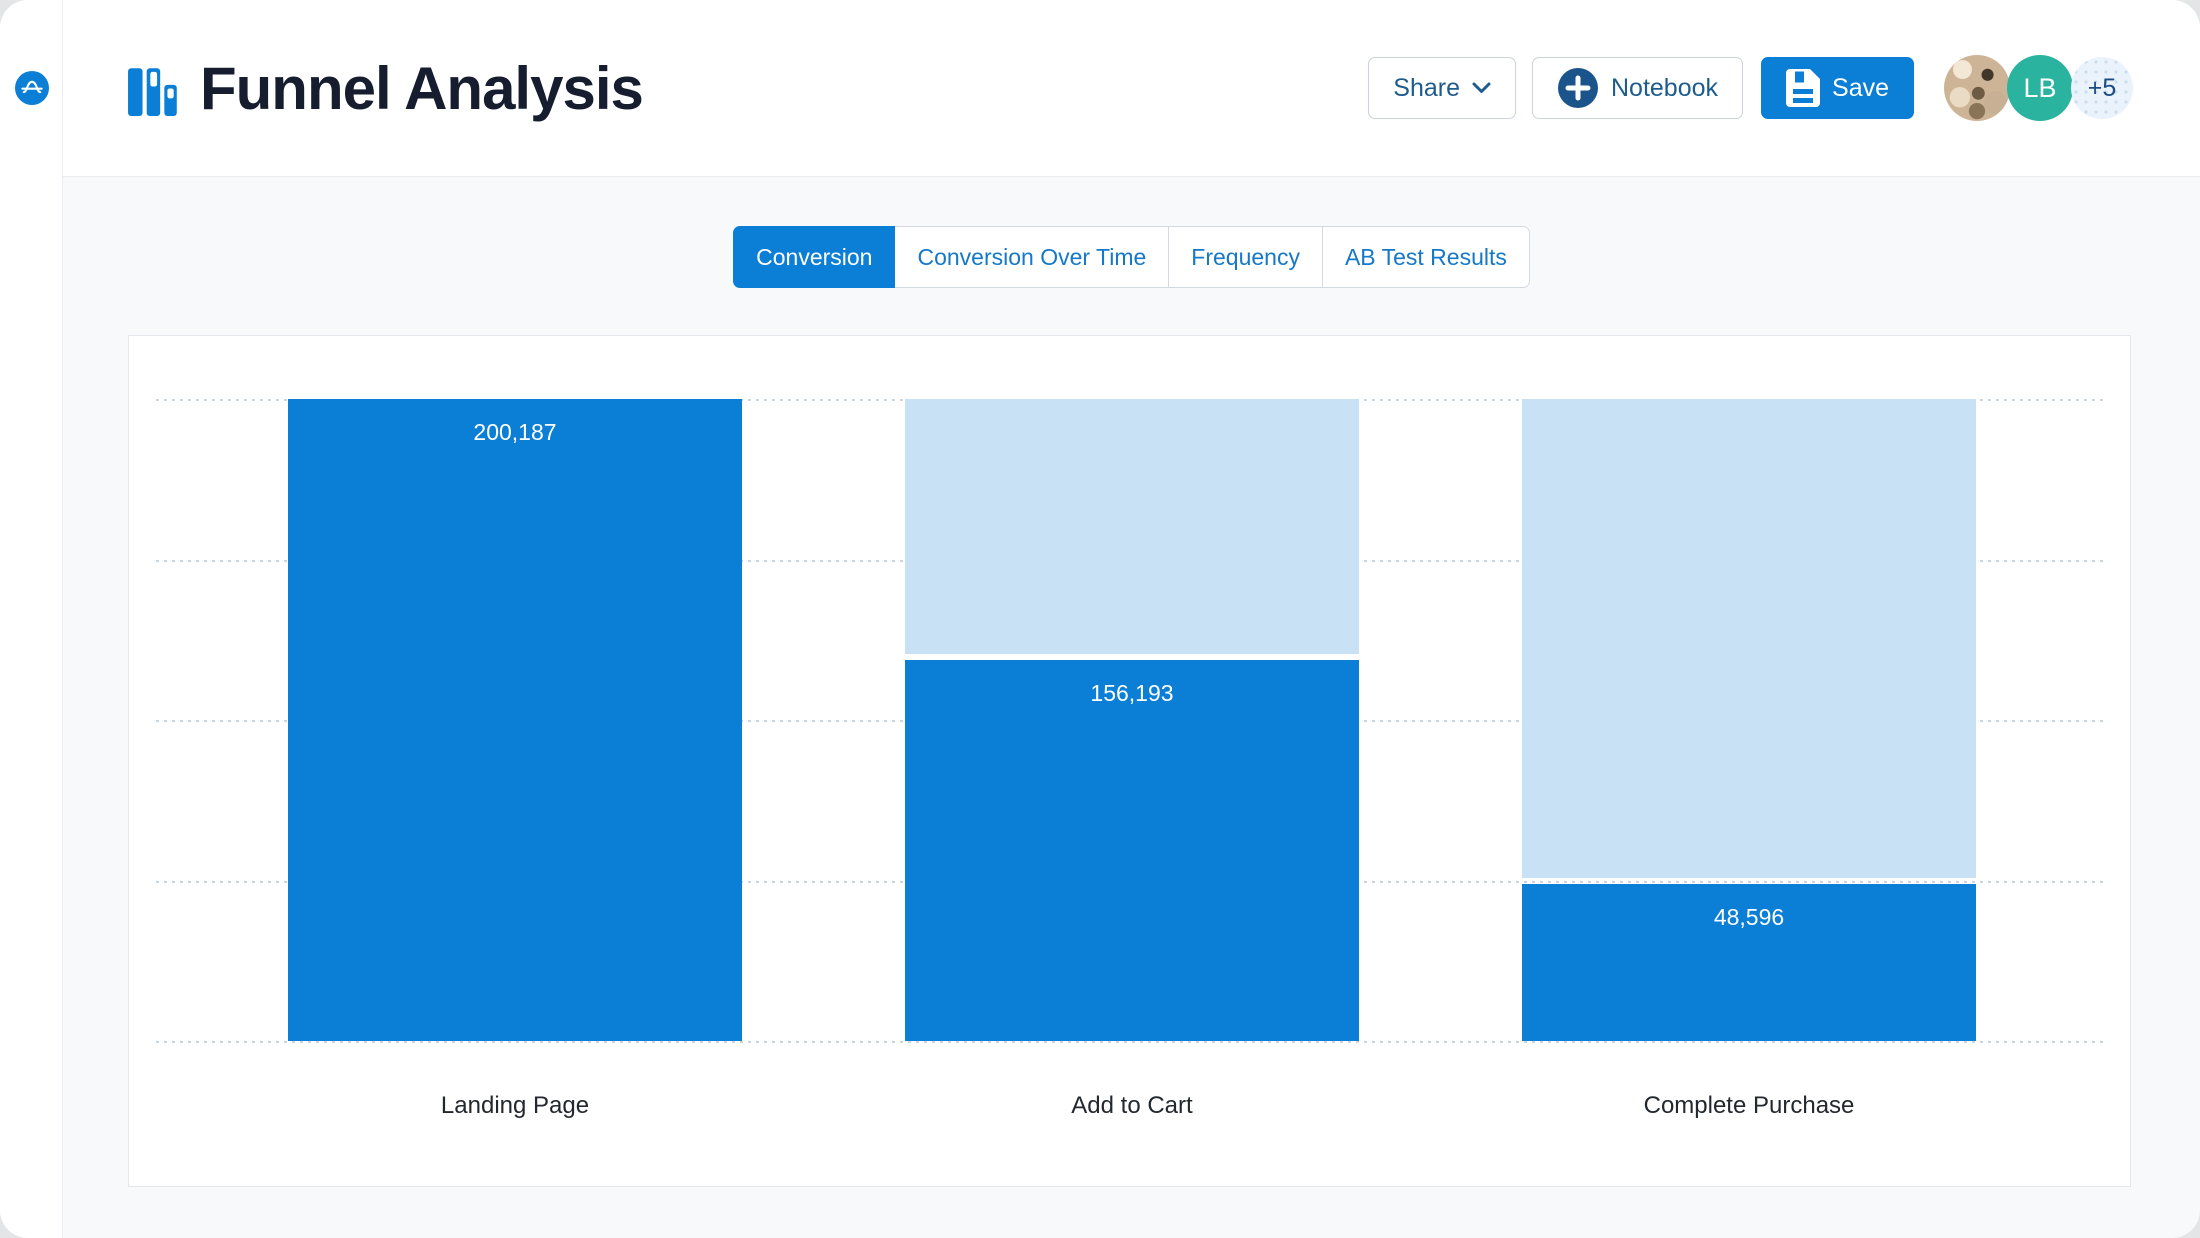 The height and width of the screenshot is (1238, 2200). Describe the element at coordinates (1749, 917) in the screenshot. I see `bar-value-label: 48,596` at that location.